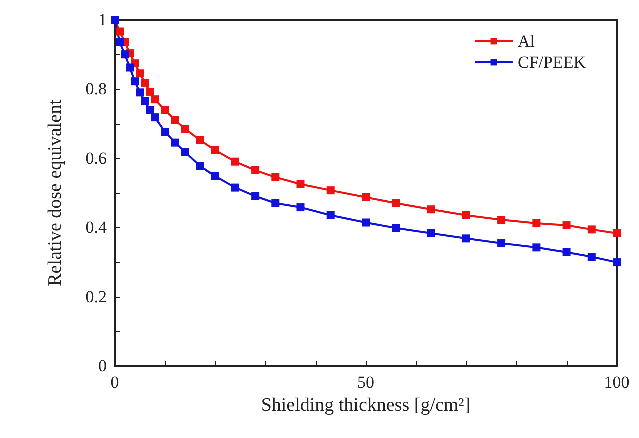  Describe the element at coordinates (97, 228) in the screenshot. I see `y-tick-label: 0.4` at that location.